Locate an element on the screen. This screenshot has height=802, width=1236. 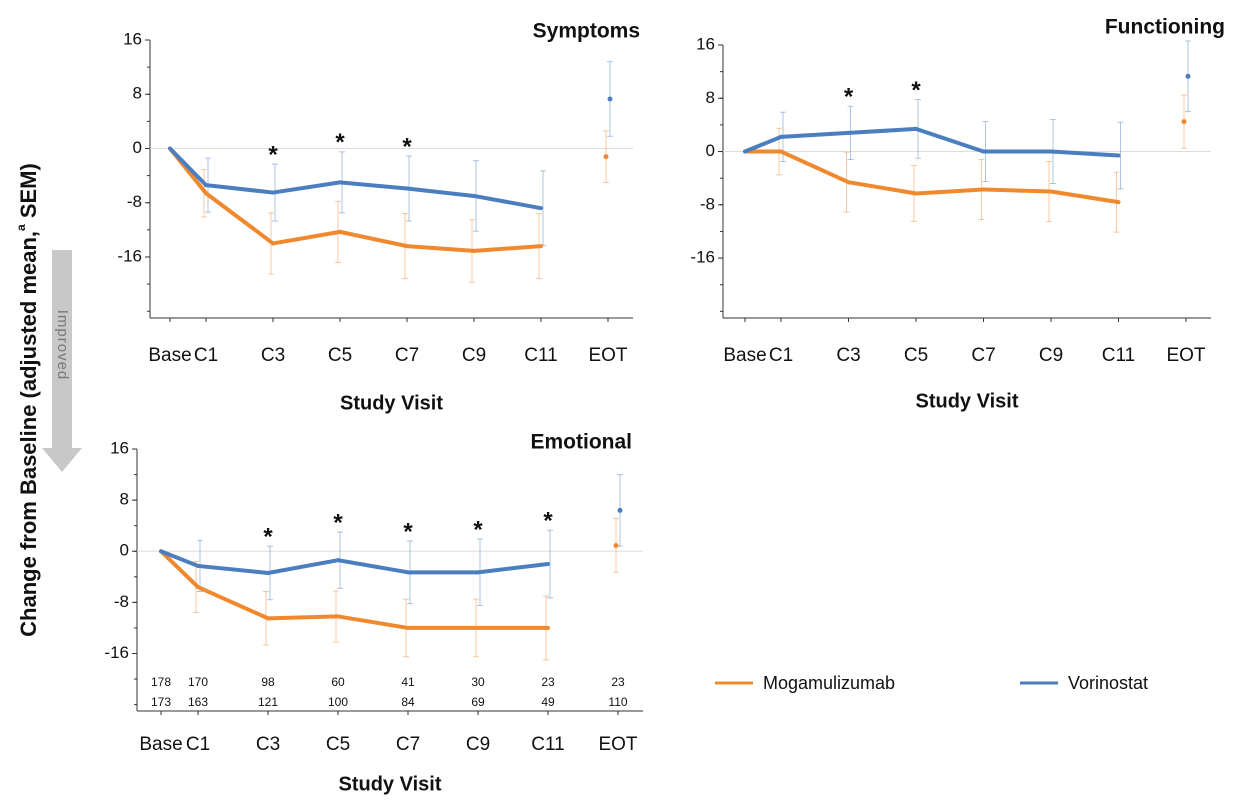
at-risk-count: 121 is located at coordinates (268, 702).